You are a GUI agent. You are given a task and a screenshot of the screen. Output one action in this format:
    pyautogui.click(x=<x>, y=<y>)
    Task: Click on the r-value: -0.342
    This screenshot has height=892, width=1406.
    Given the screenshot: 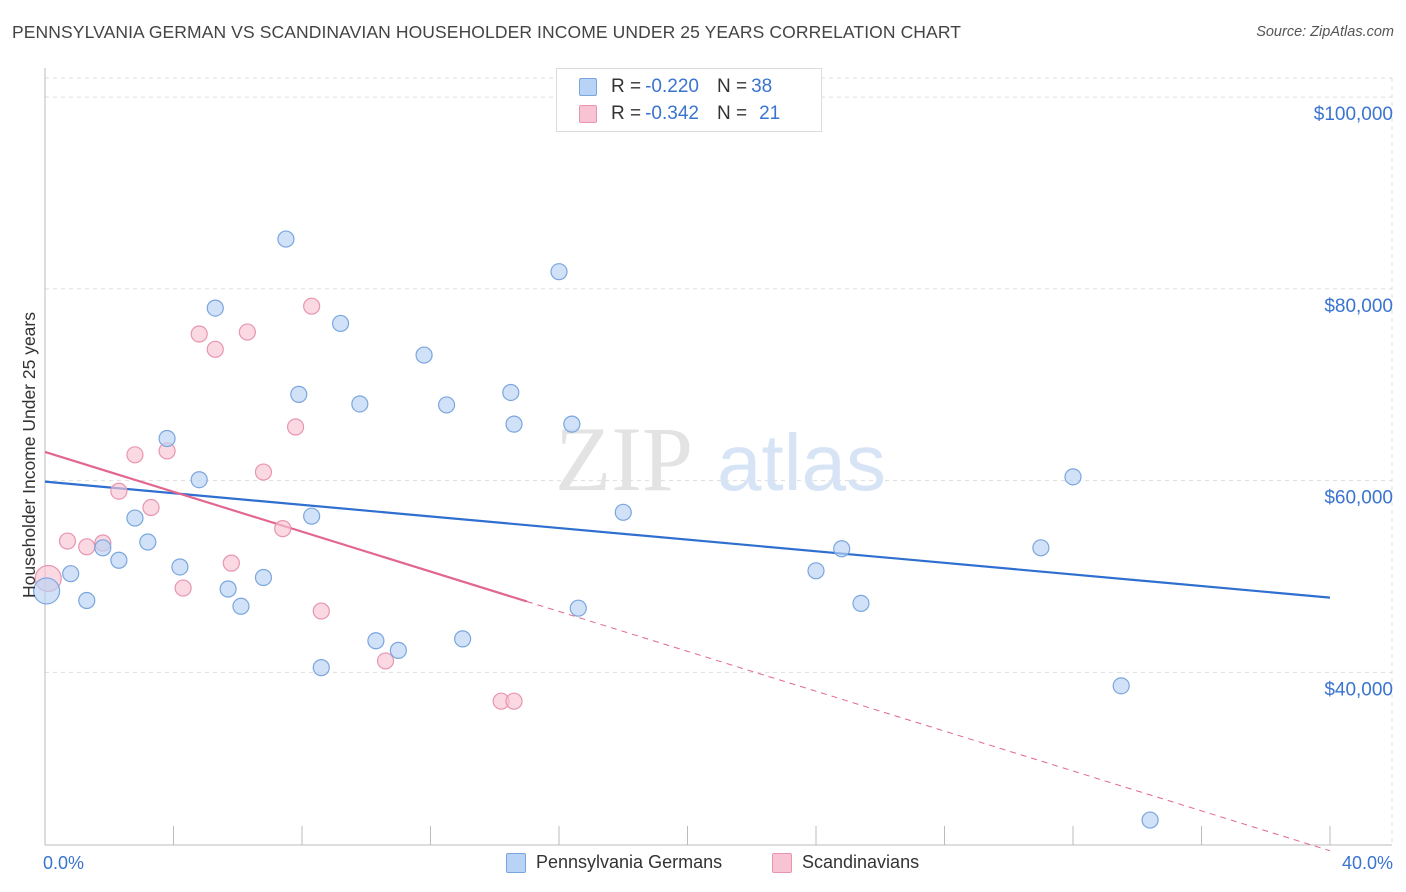 What is the action you would take?
    pyautogui.click(x=672, y=113)
    